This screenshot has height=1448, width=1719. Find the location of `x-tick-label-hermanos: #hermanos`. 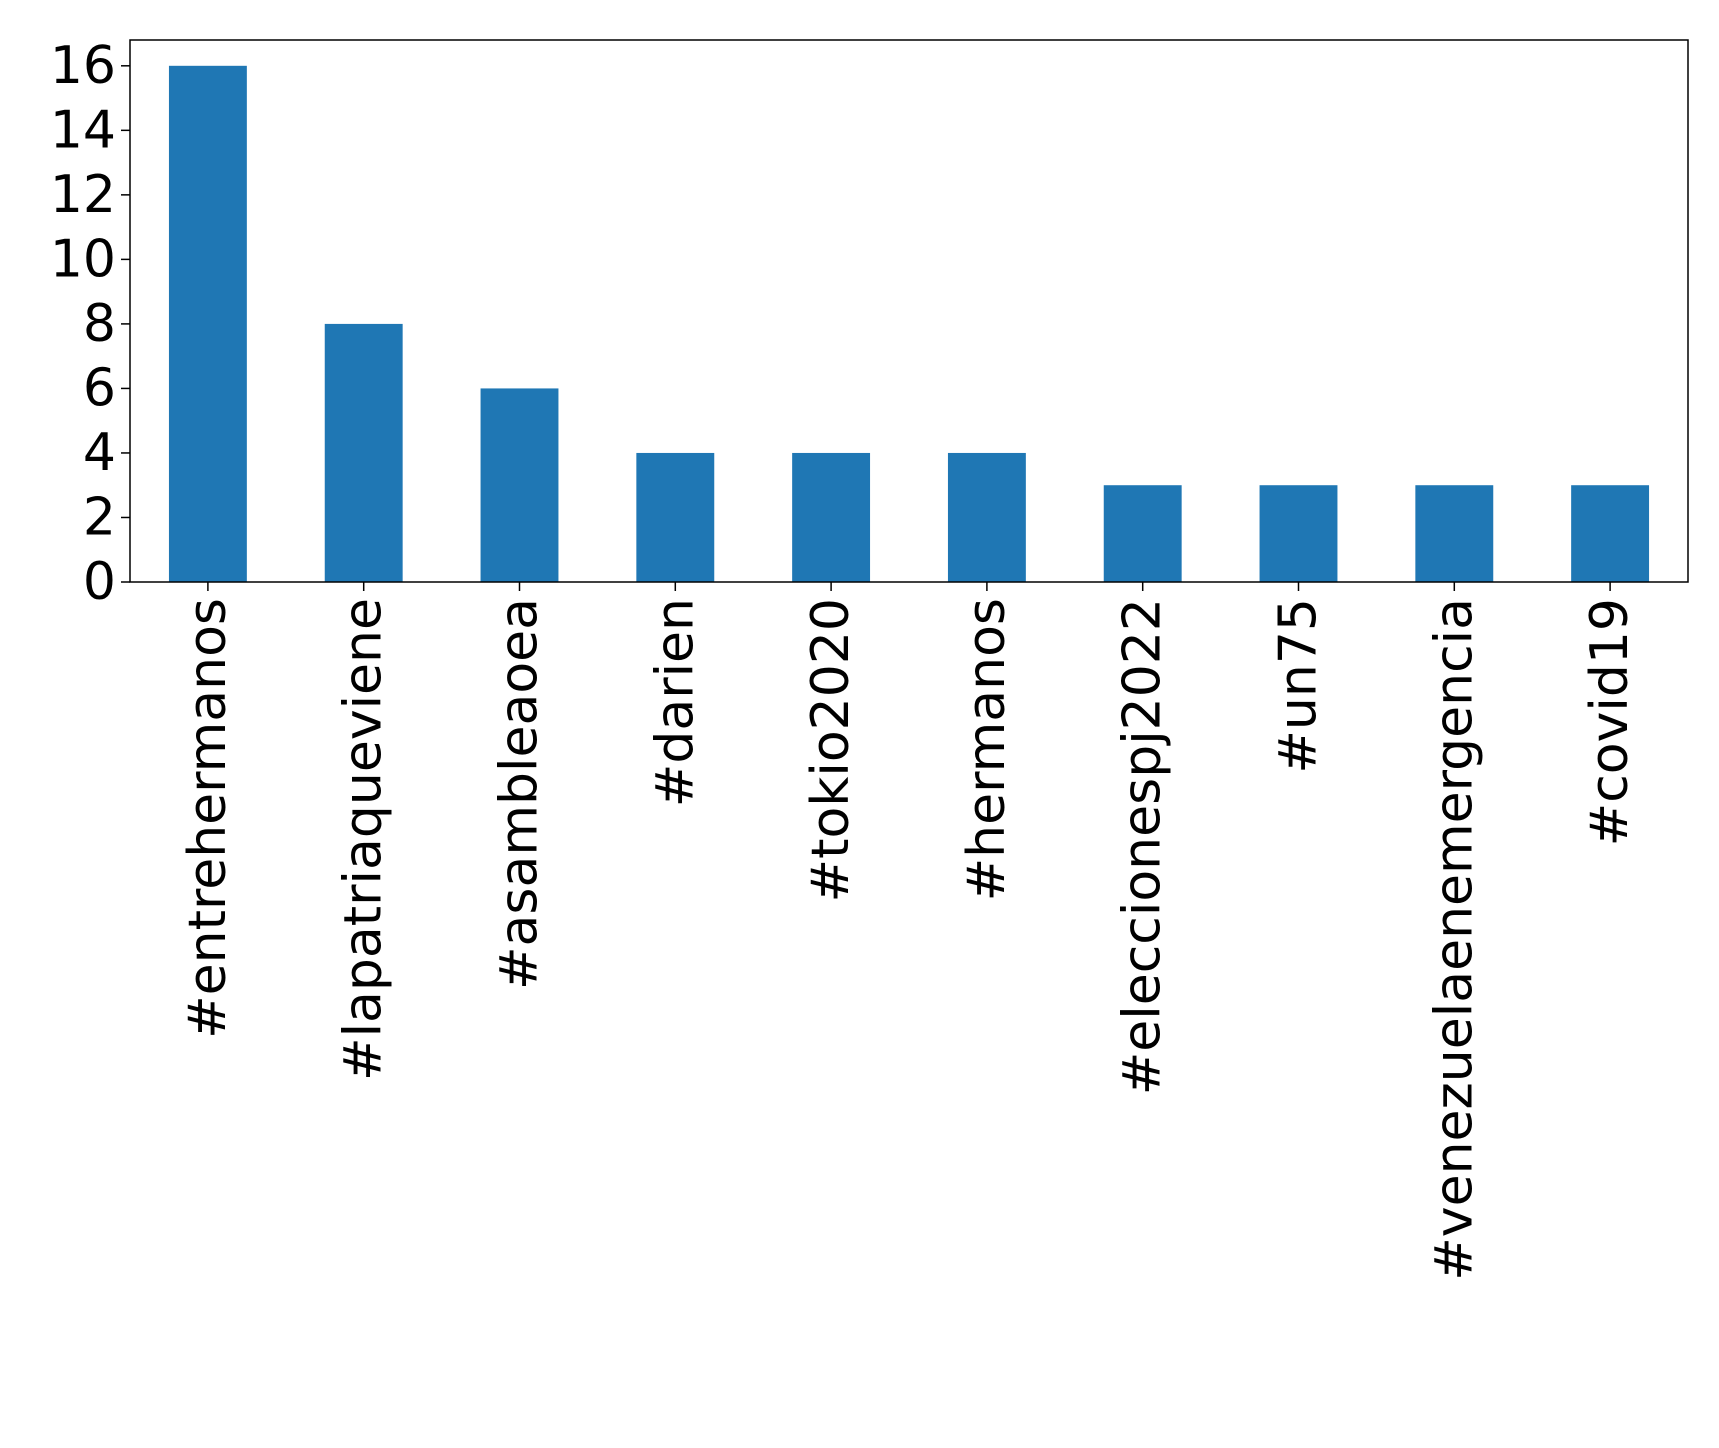

x-tick-label-hermanos: #hermanos is located at coordinates (987, 749).